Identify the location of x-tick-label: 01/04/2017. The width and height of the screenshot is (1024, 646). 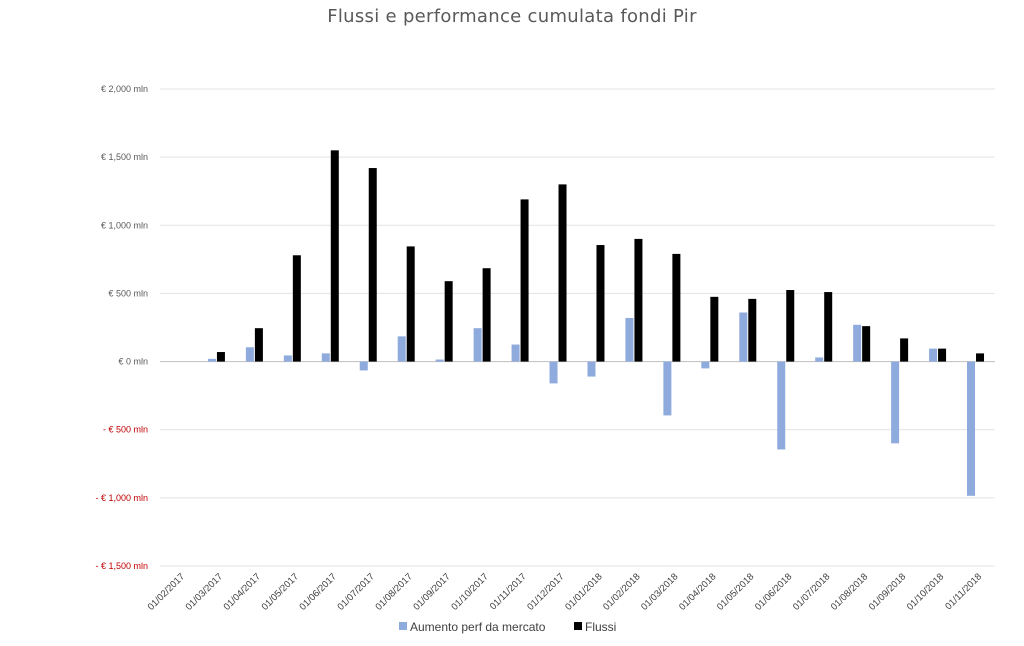
(242, 591).